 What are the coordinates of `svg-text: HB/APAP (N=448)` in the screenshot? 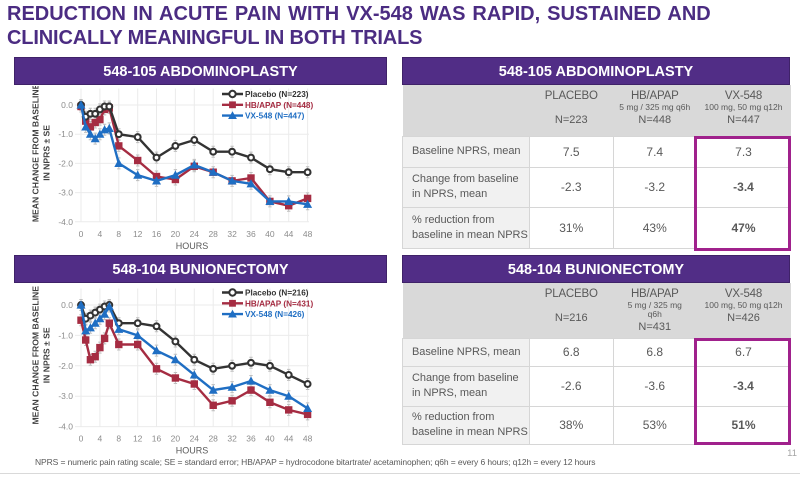 It's located at (279, 105).